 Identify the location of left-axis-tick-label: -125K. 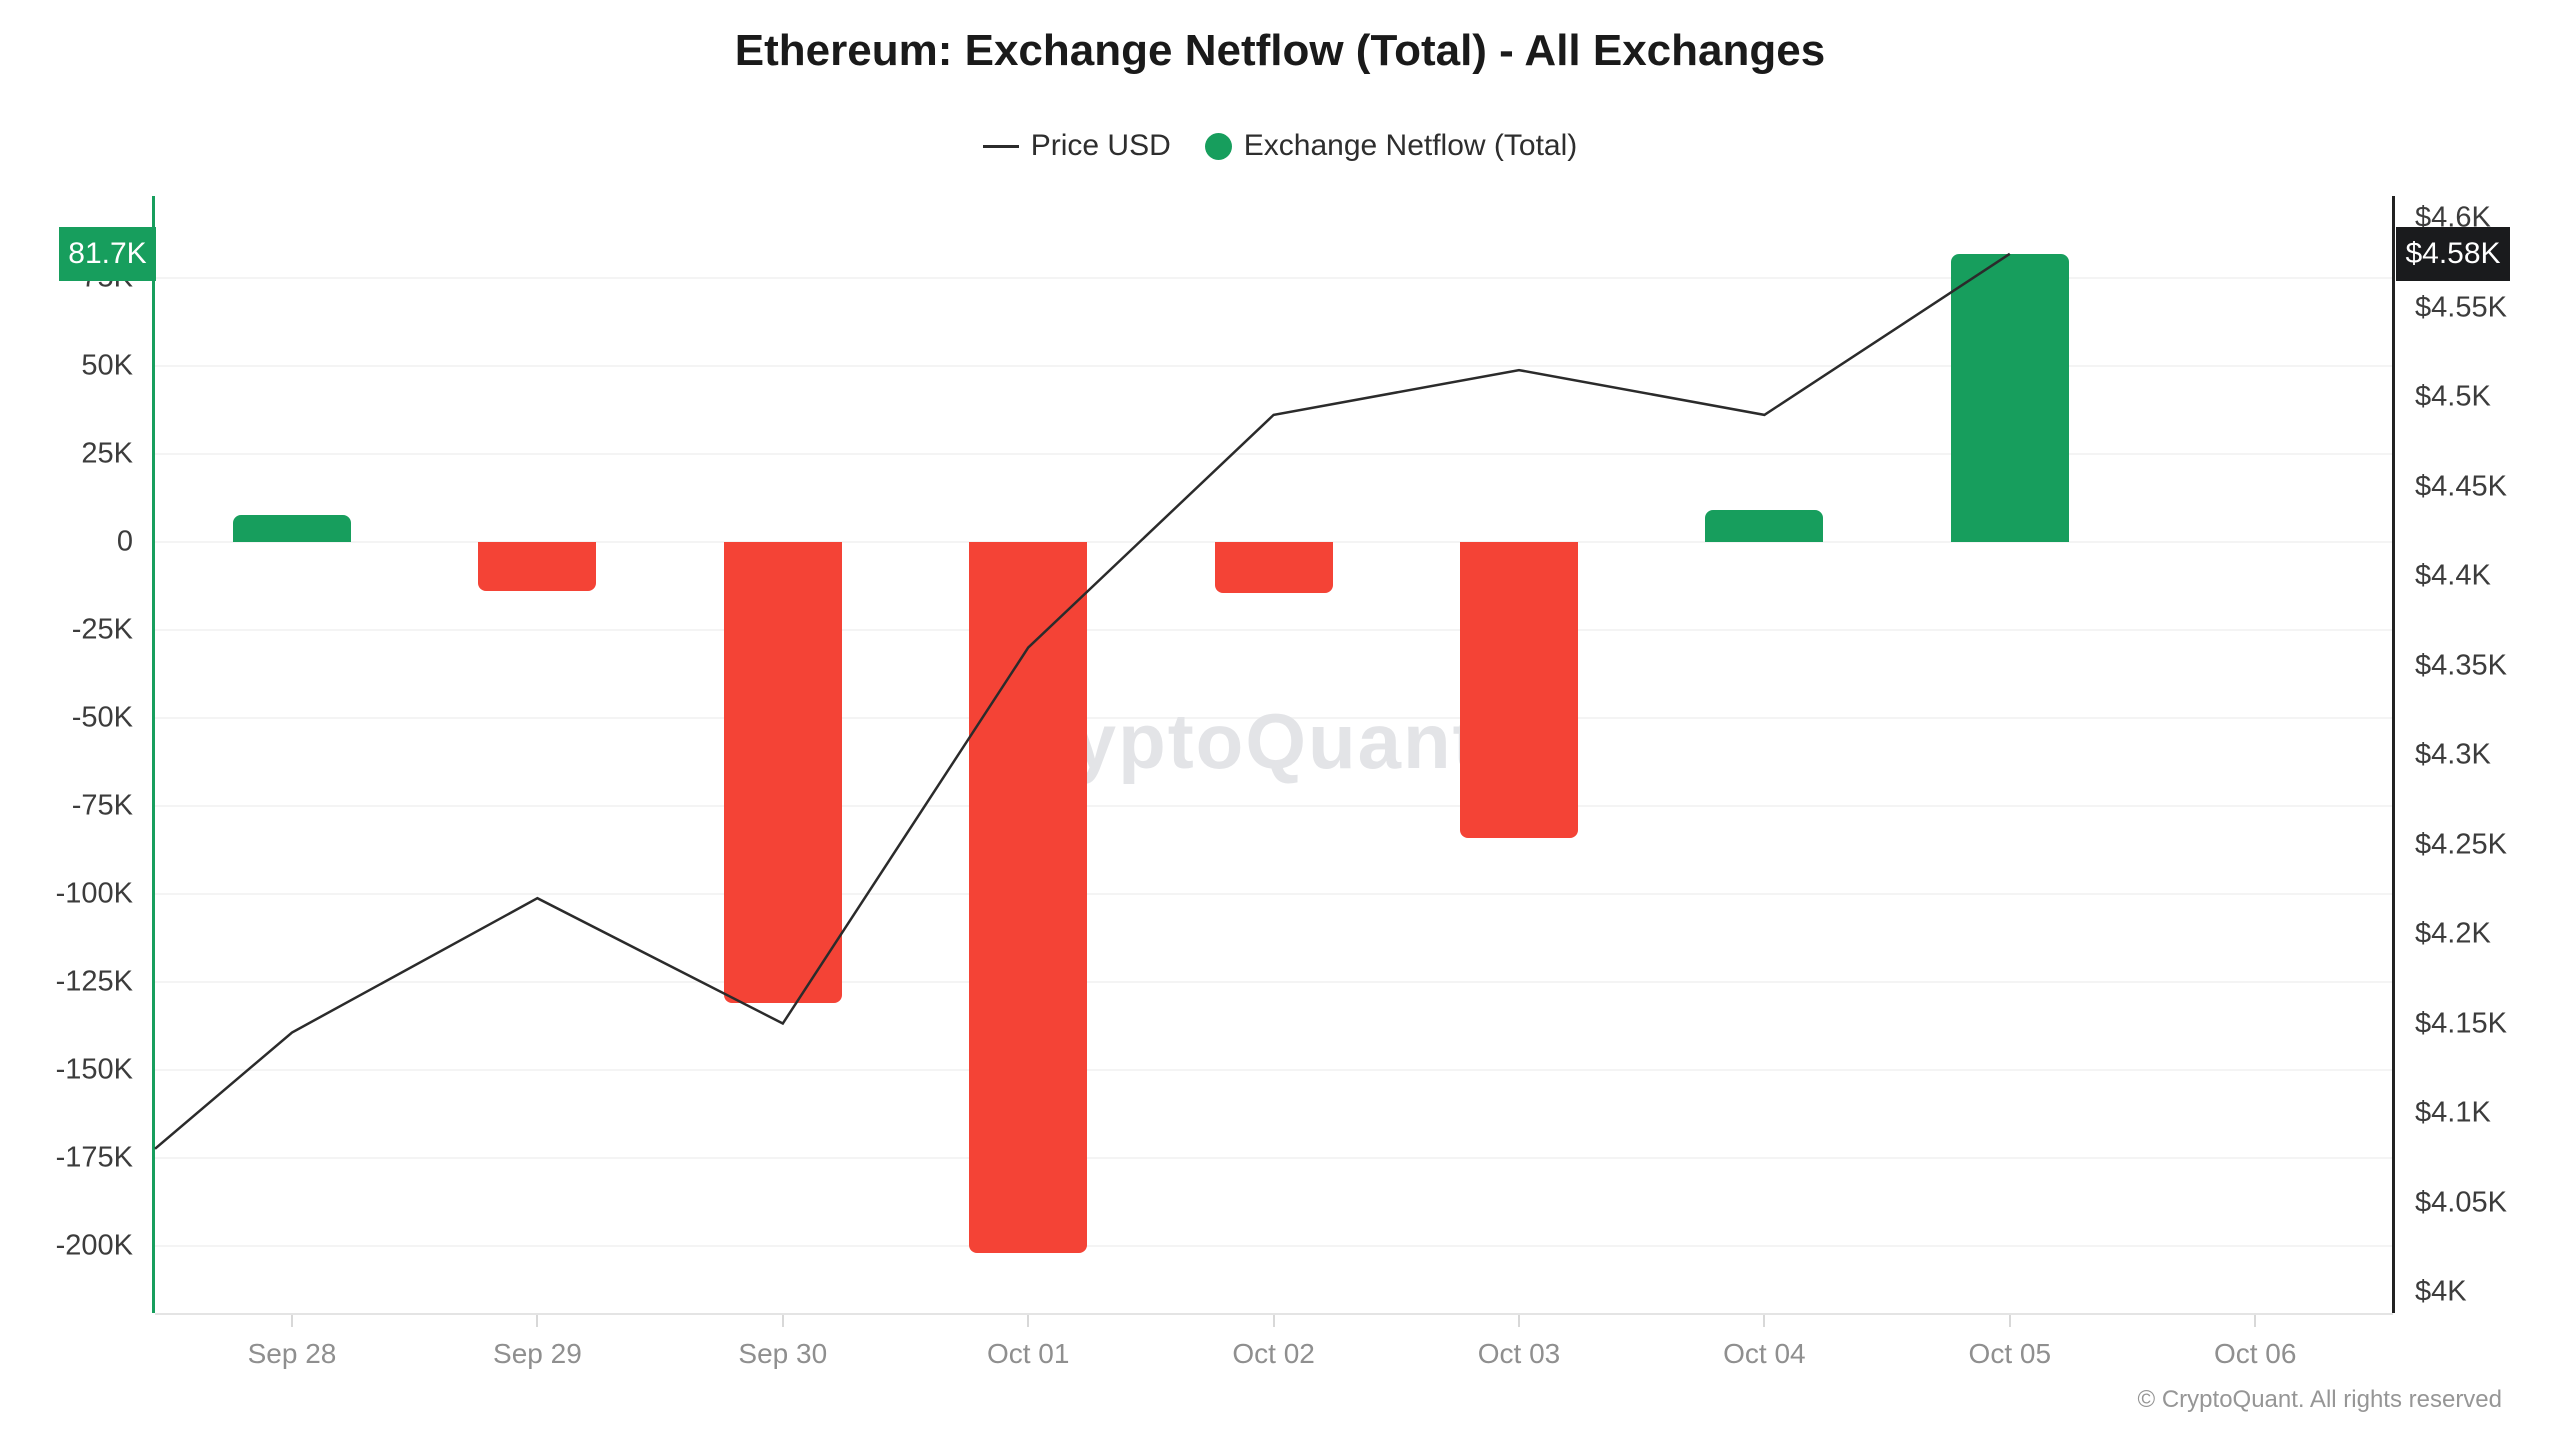
(94, 981).